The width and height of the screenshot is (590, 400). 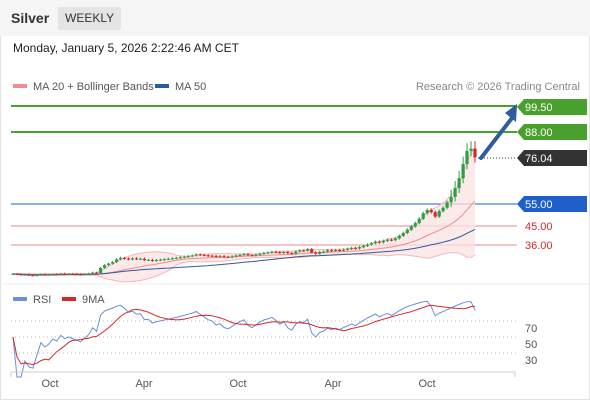 What do you see at coordinates (531, 329) in the screenshot?
I see `rsi-axis-70: 70` at bounding box center [531, 329].